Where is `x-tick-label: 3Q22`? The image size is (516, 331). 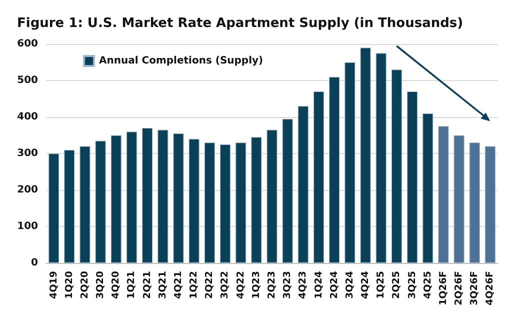 x-tick-label: 3Q22 is located at coordinates (225, 285).